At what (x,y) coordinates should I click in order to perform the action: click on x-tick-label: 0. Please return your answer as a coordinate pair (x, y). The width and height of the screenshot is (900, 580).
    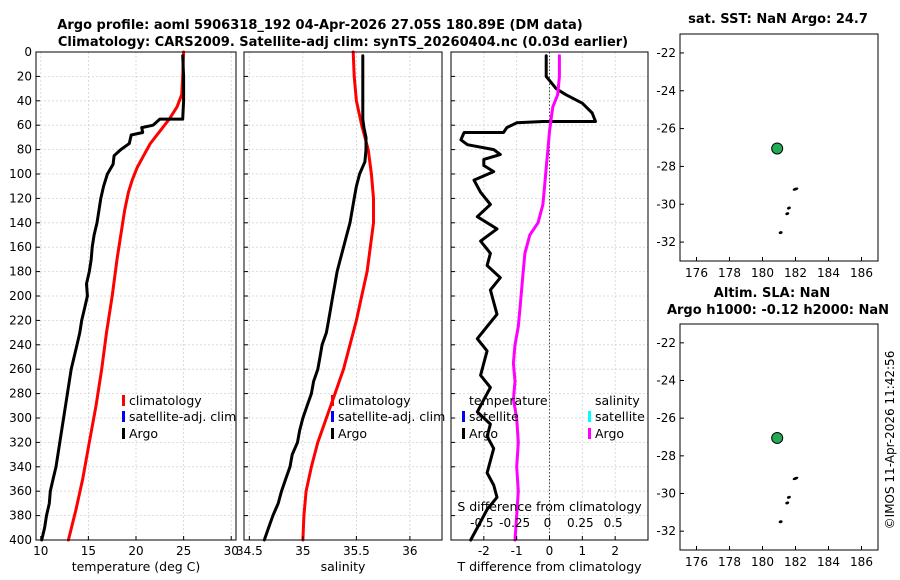
    Looking at the image, I should click on (550, 551).